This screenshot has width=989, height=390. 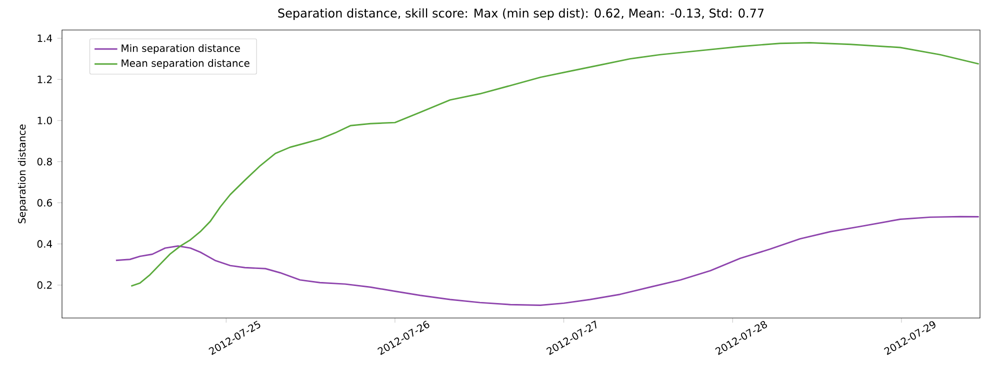 What do you see at coordinates (186, 64) in the screenshot?
I see `legend-label: Mean separation distance` at bounding box center [186, 64].